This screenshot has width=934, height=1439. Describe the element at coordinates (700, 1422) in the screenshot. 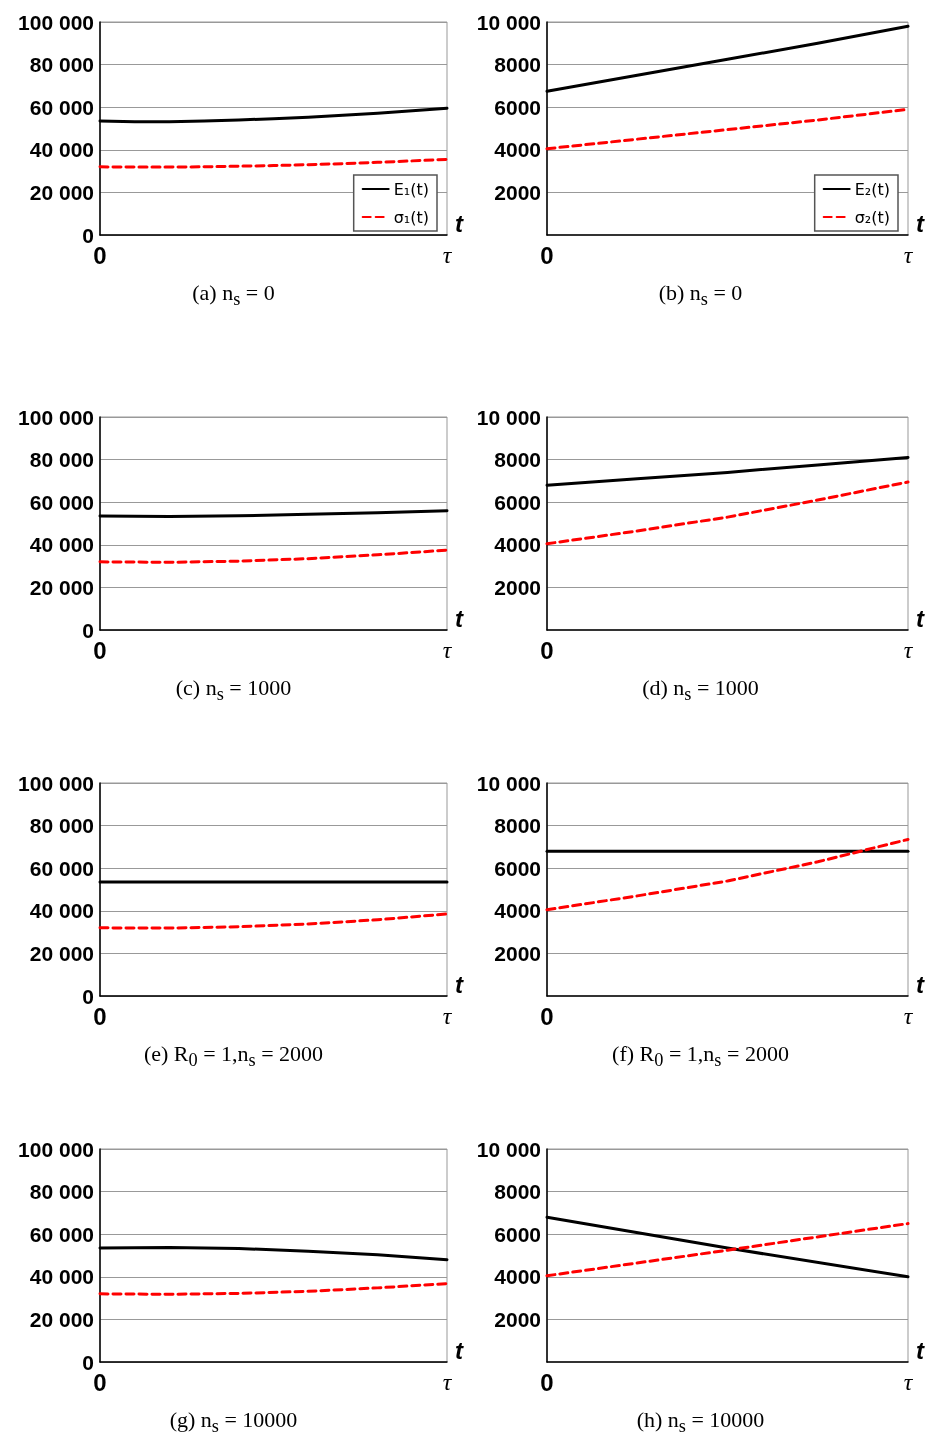

I see `text: (h) n$_{s}$ = 10000` at that location.